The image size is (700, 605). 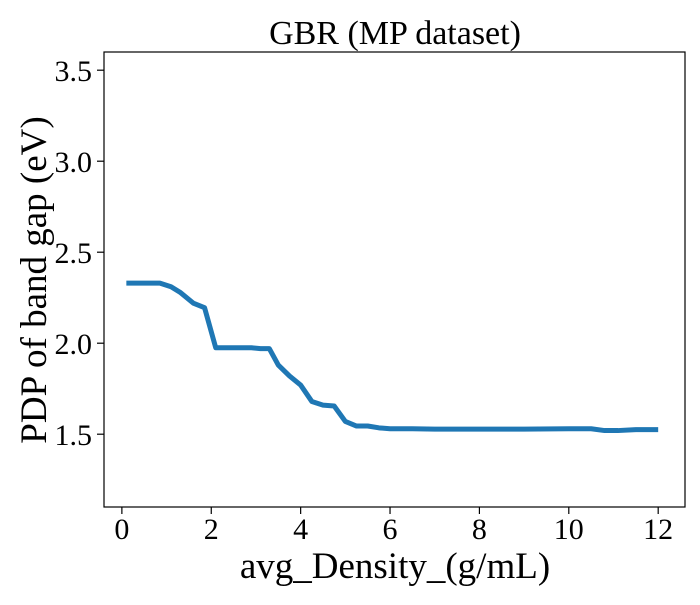 I want to click on x-tick-label: 10, so click(x=569, y=529).